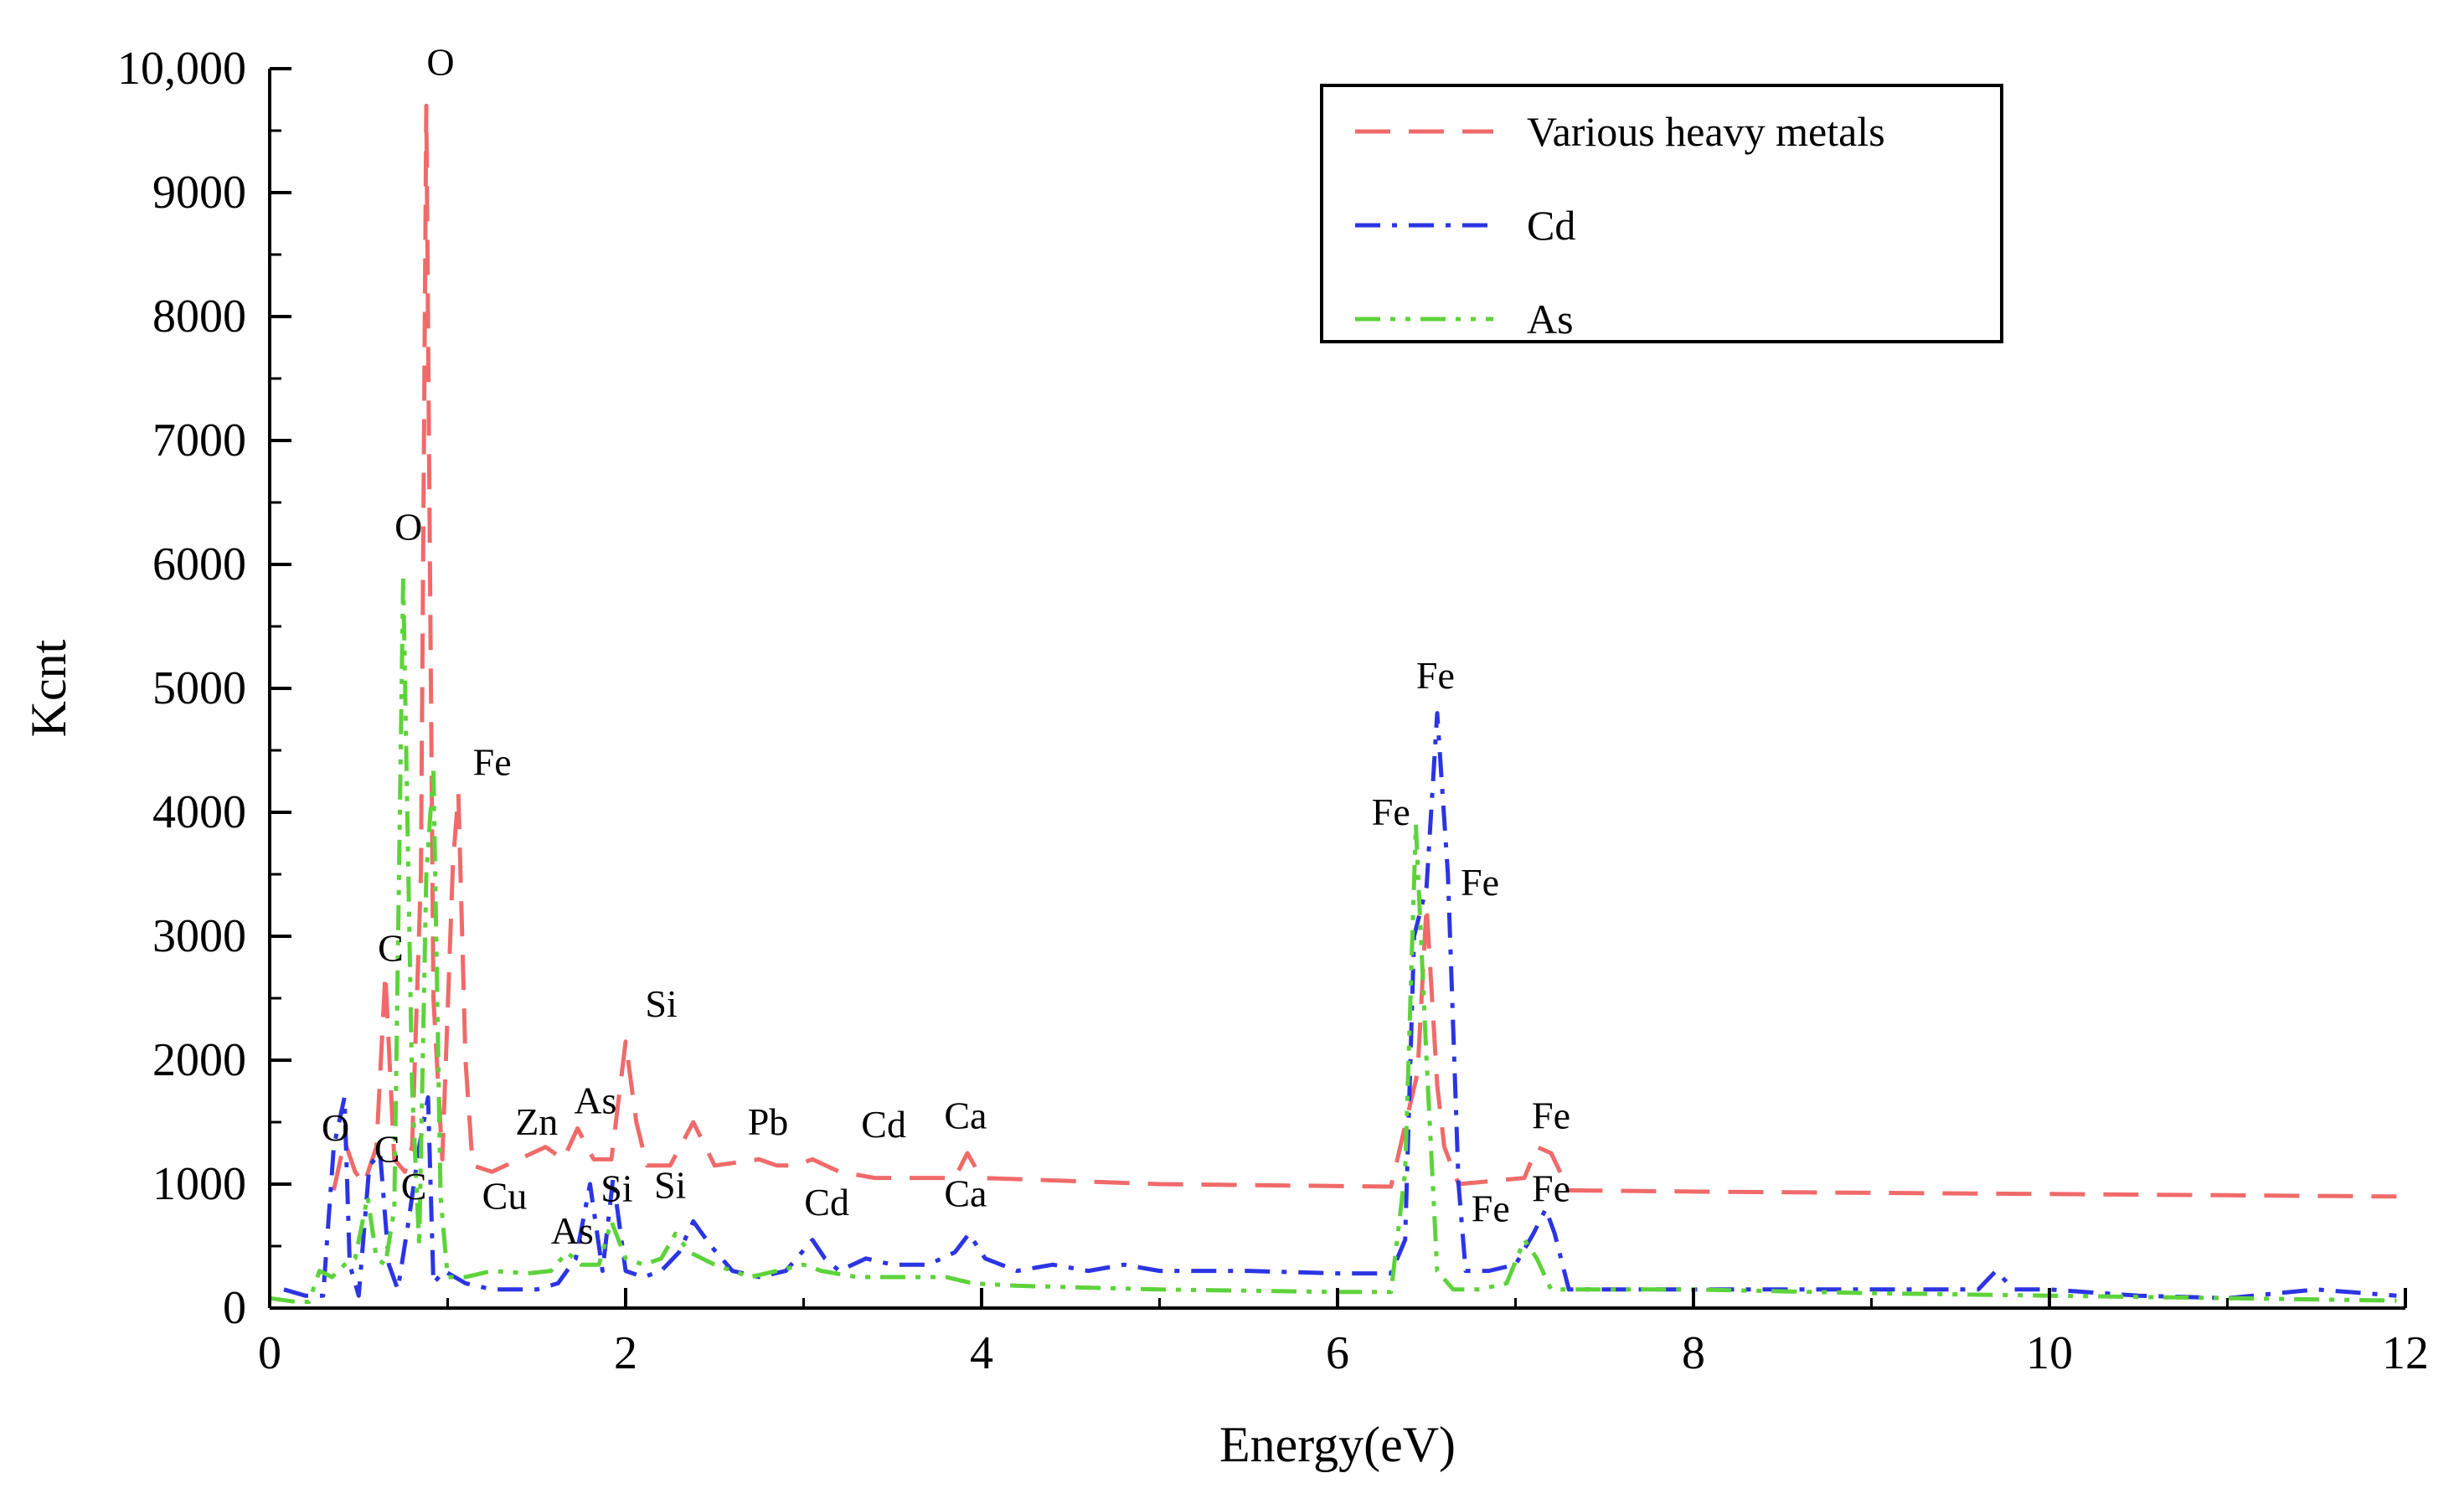 This screenshot has width=2464, height=1499. What do you see at coordinates (1550, 319) in the screenshot?
I see `legend-label: As` at bounding box center [1550, 319].